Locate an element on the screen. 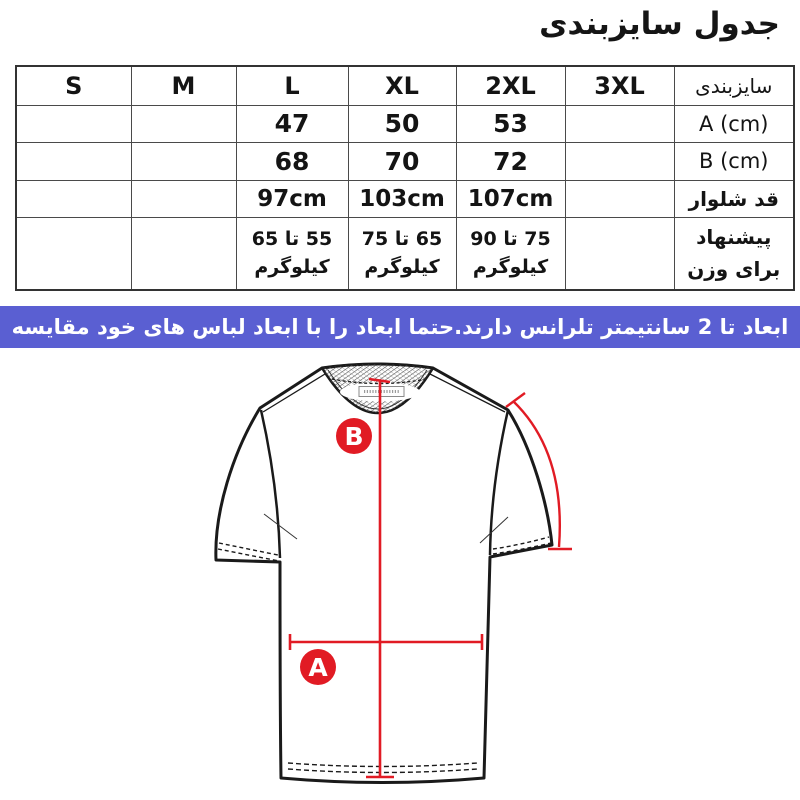 This screenshot has width=800, height=800. right-shoulder-seam is located at coordinates (467, 393).